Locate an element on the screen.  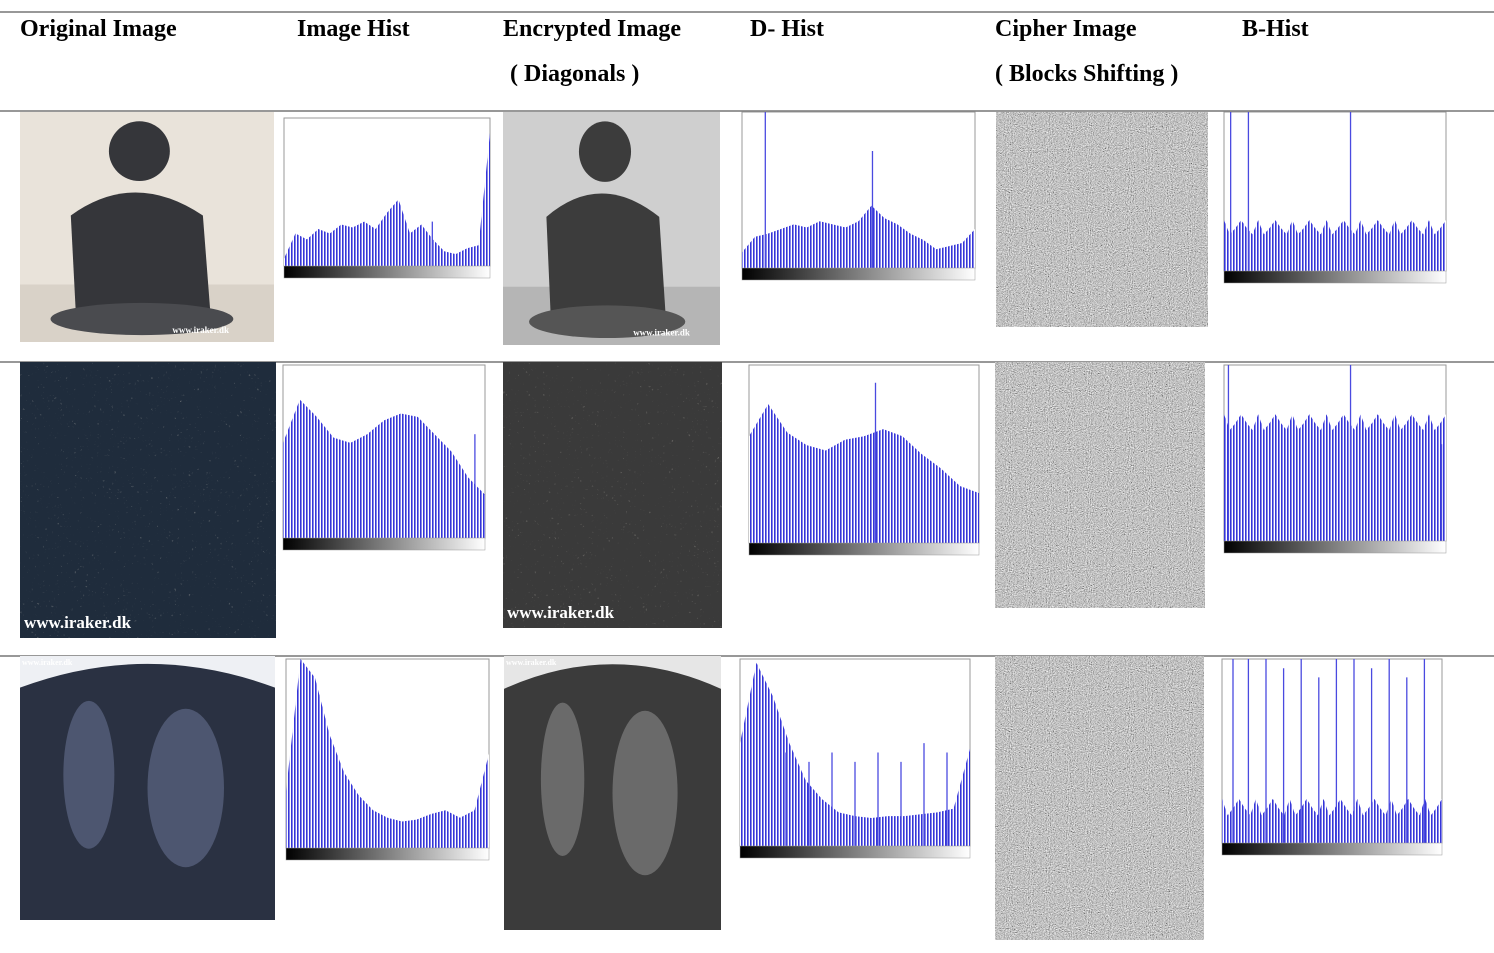
column-header: Encrypted Image is located at coordinates (592, 29).